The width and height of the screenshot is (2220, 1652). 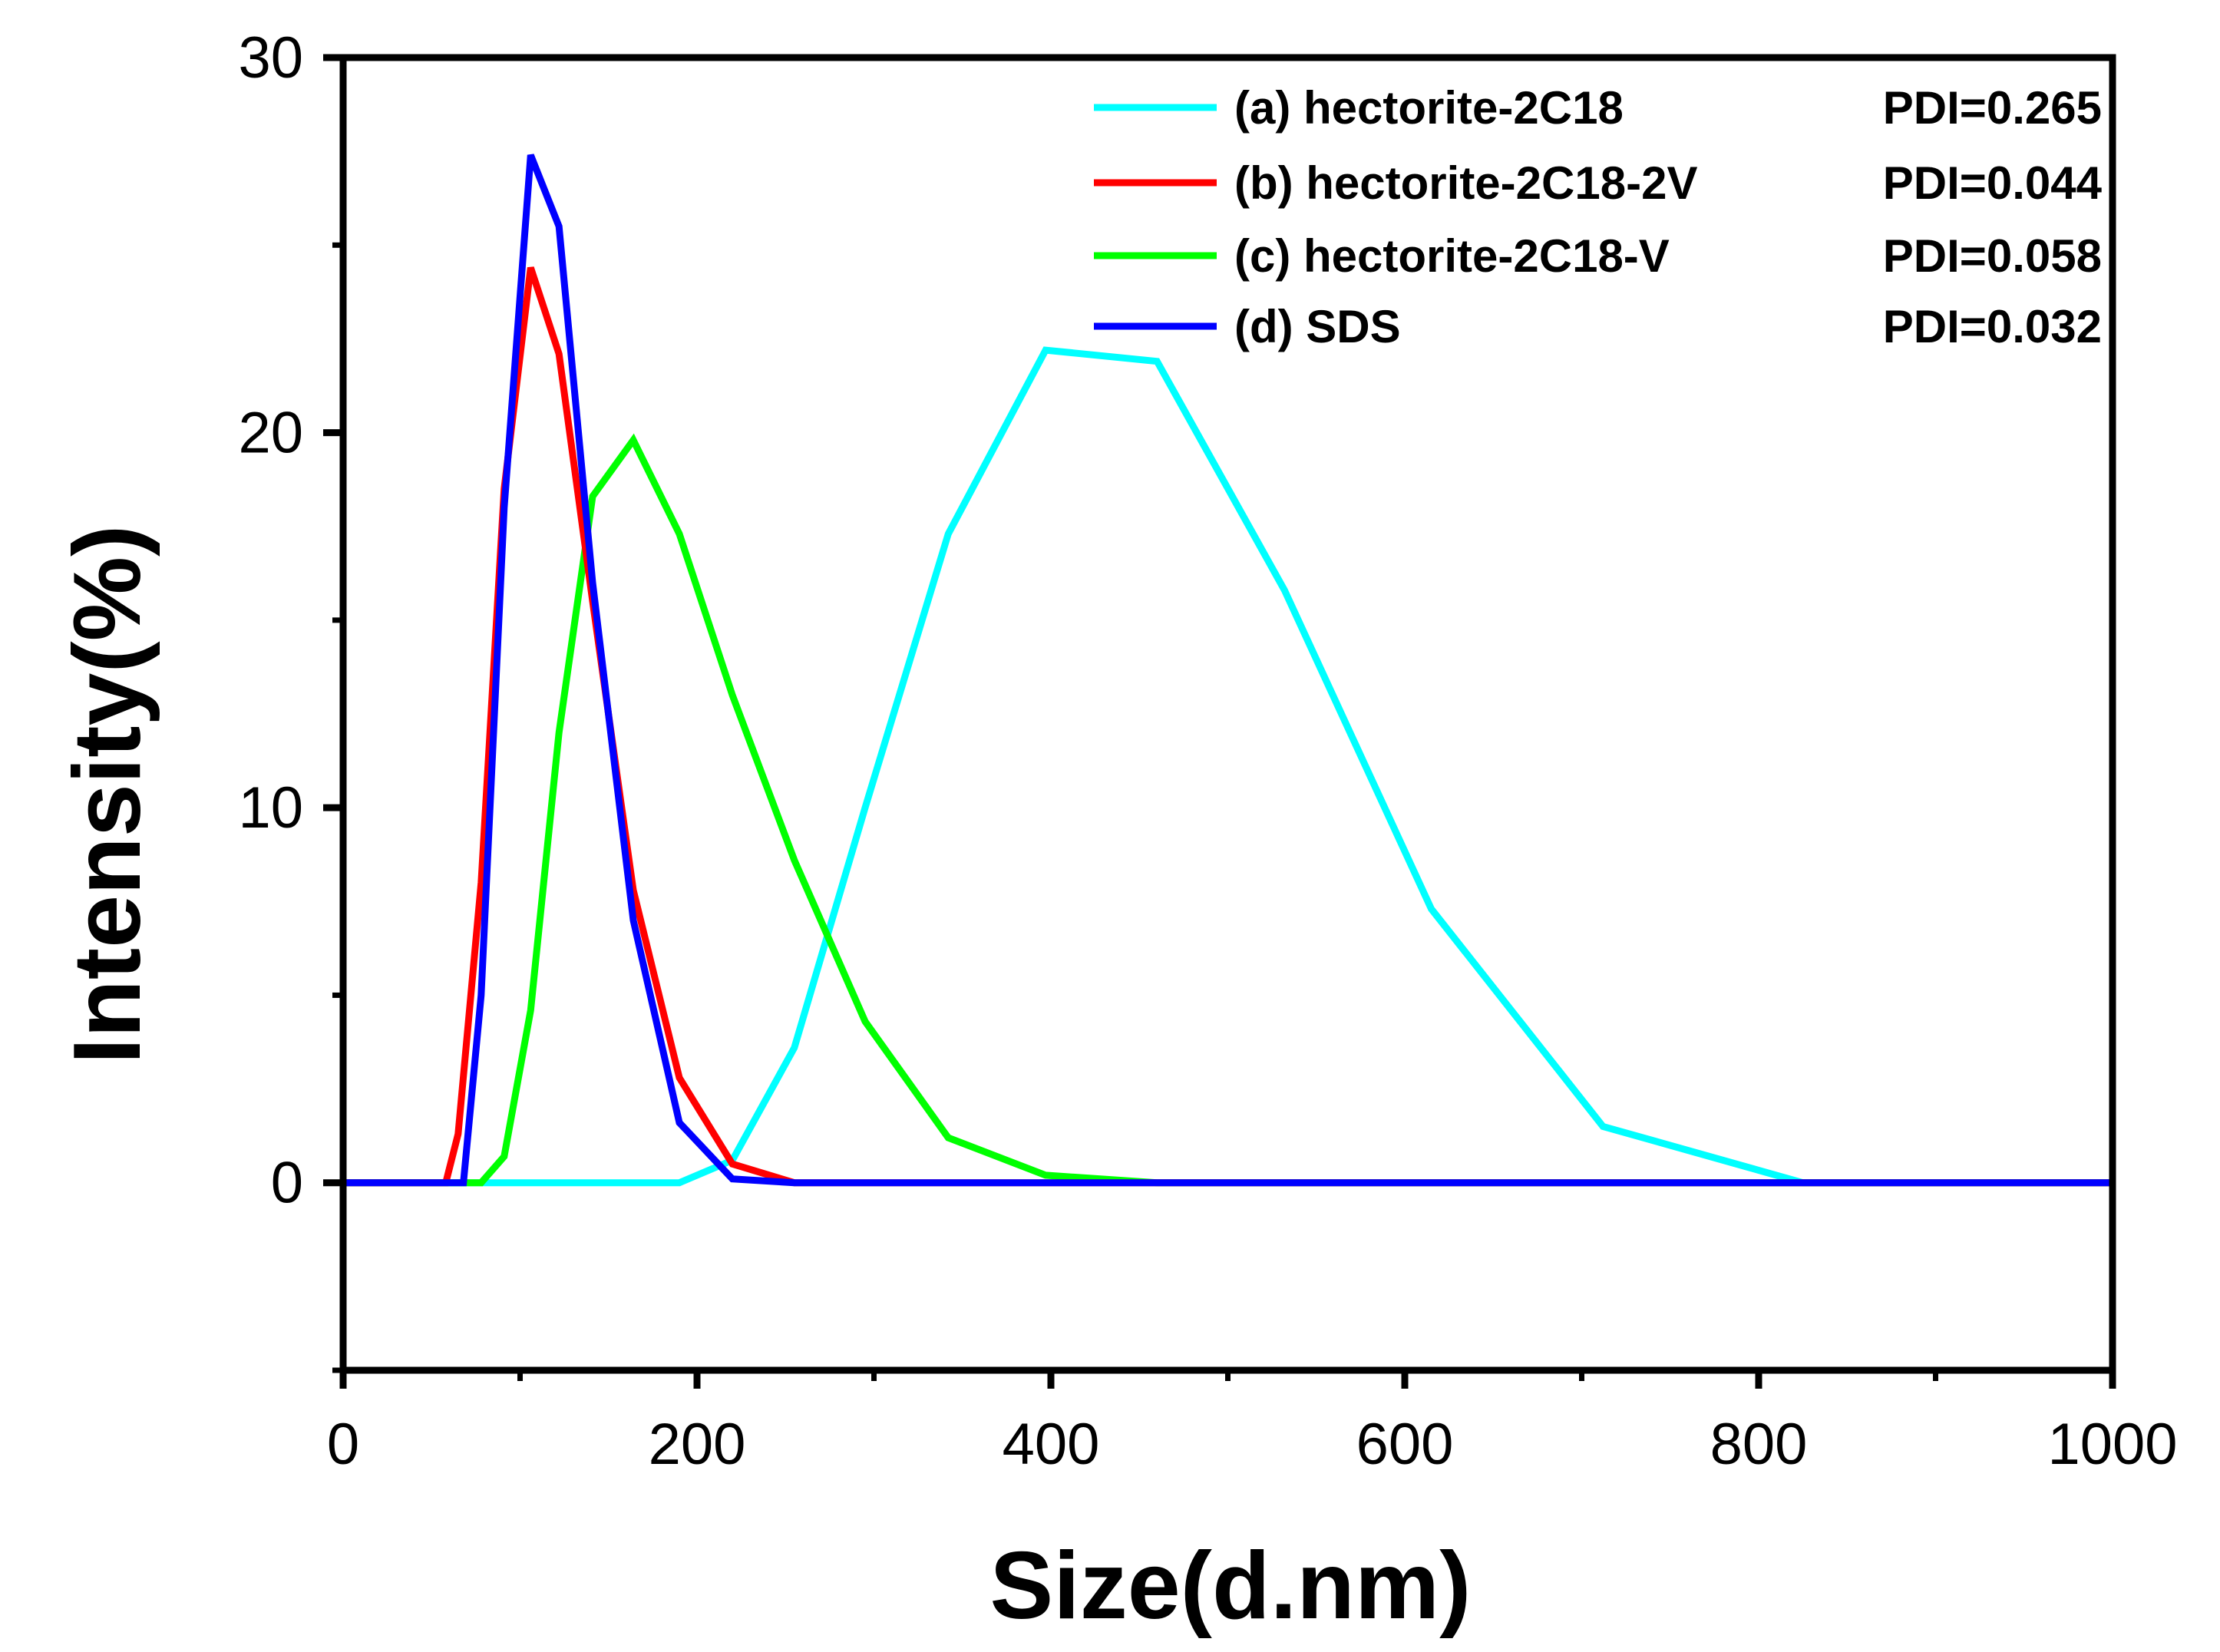 I want to click on x-axis-ticks: 0 200 400 600 800 1000, so click(x=1253, y=1423).